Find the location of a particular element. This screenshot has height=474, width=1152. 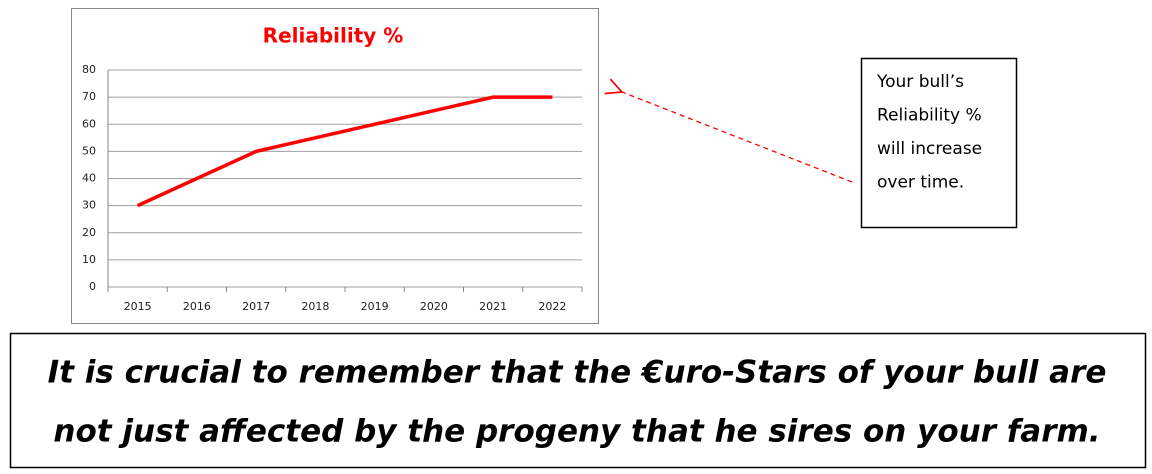

callout-text: Your bull’s is located at coordinates (920, 82).